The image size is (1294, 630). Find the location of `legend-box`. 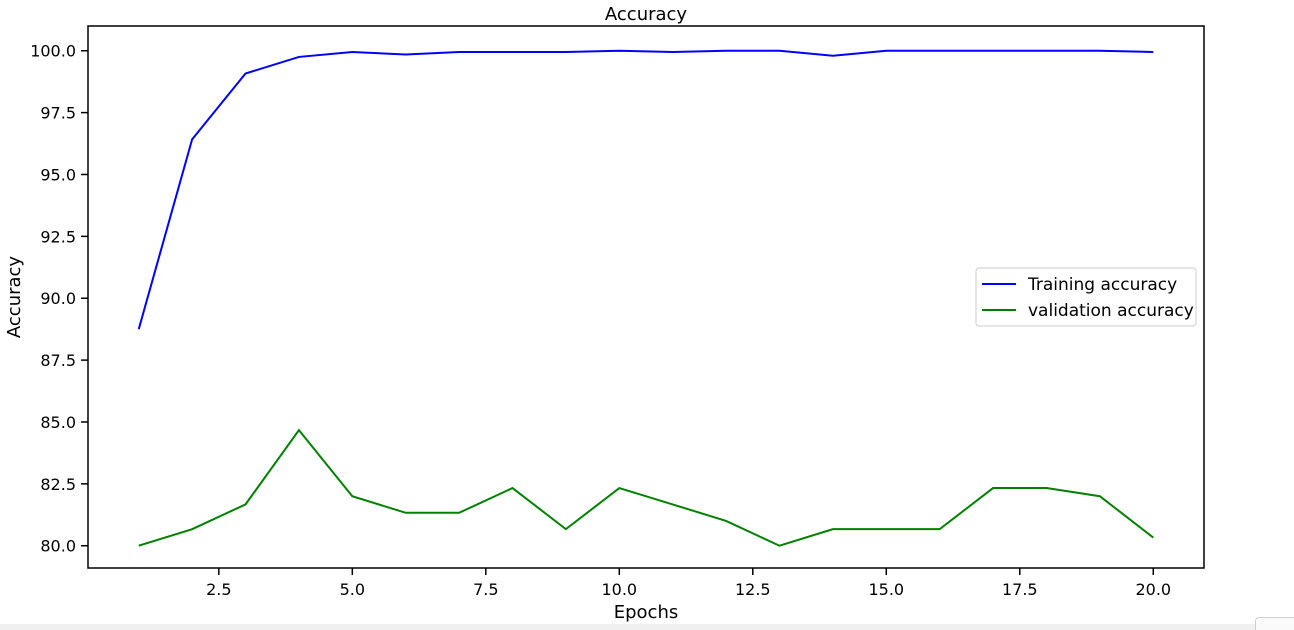

legend-box is located at coordinates (1086, 297).